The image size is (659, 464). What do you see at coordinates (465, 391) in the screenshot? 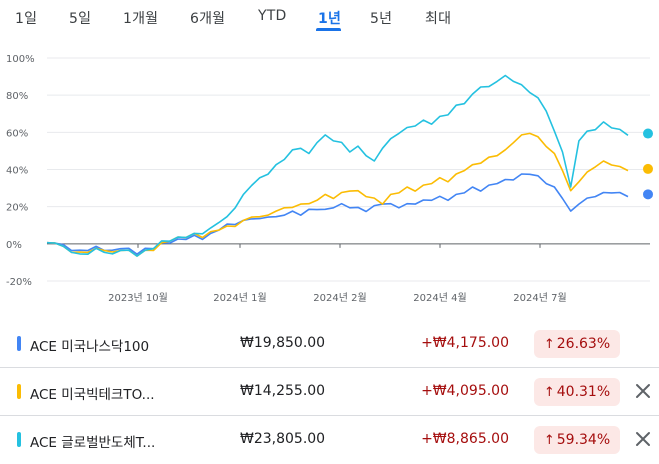
I see `row-change: +₩4,095.00` at bounding box center [465, 391].